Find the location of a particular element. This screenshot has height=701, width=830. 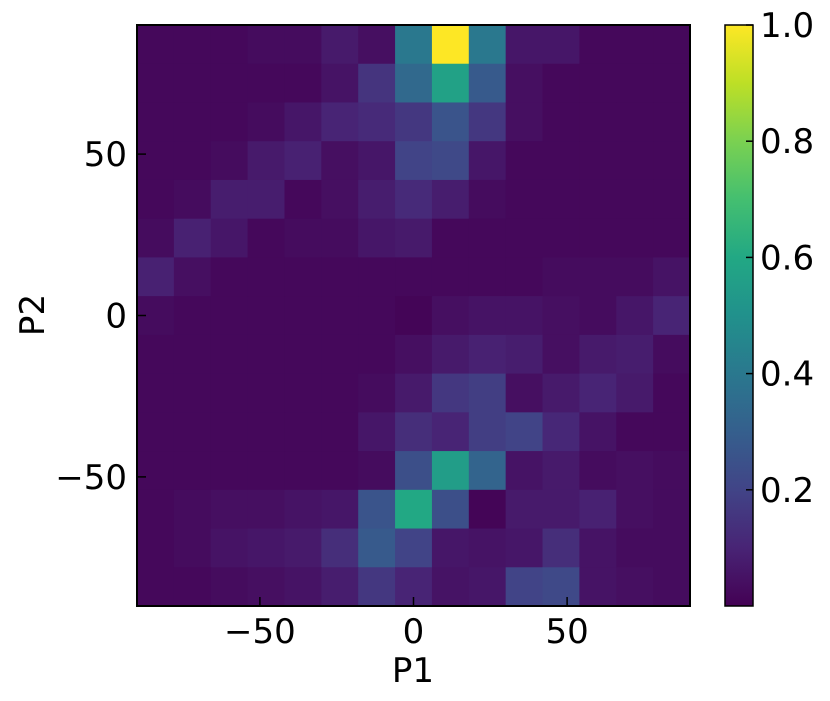

colorbar-tick-label: 0.8 is located at coordinates (787, 142).